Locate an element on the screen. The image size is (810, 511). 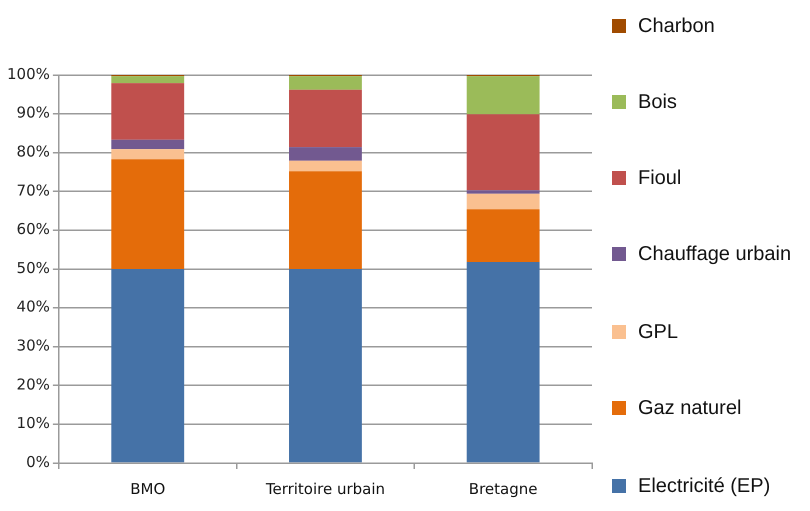
x-tick-label: Territoire urbain is located at coordinates (325, 489).